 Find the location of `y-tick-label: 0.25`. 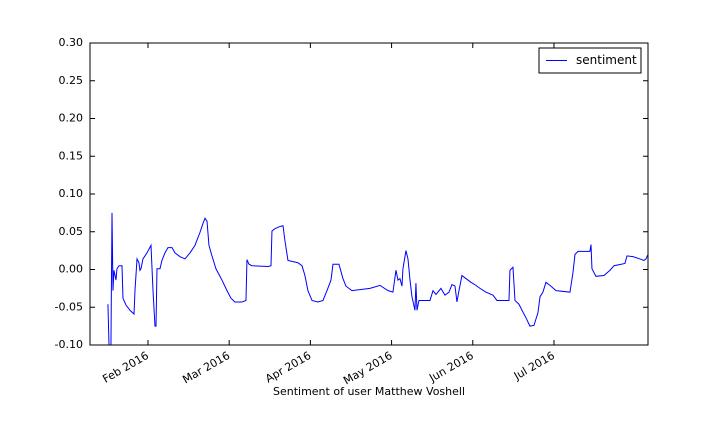

y-tick-label: 0.25 is located at coordinates (71, 80).